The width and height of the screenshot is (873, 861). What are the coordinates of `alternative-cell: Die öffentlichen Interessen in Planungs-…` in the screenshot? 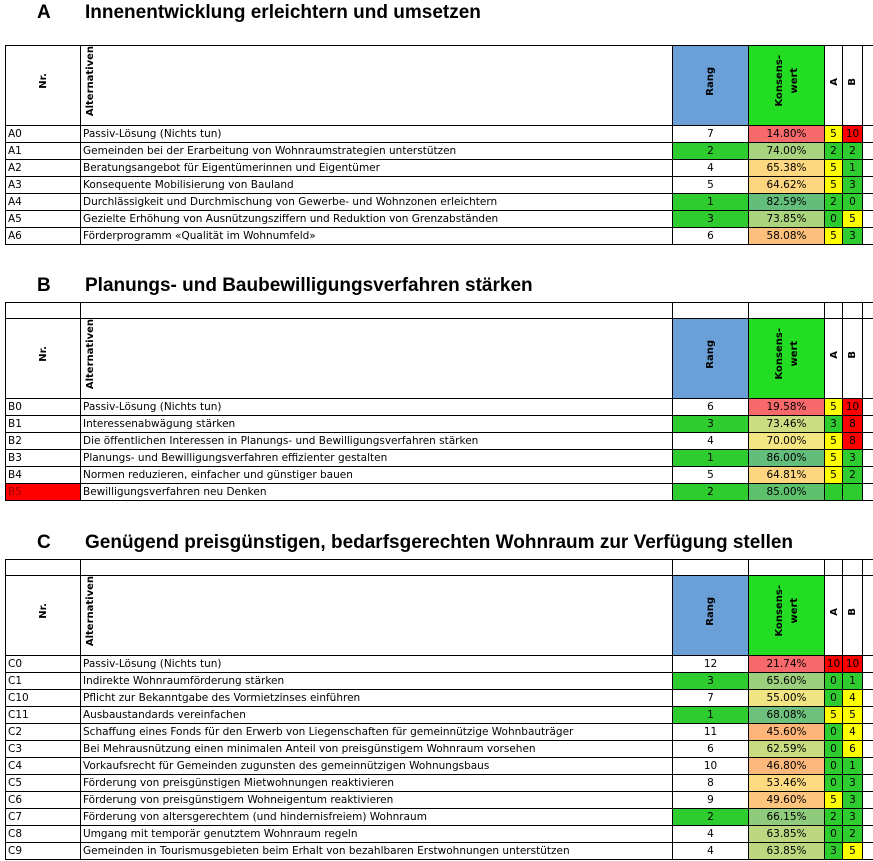 It's located at (376, 441).